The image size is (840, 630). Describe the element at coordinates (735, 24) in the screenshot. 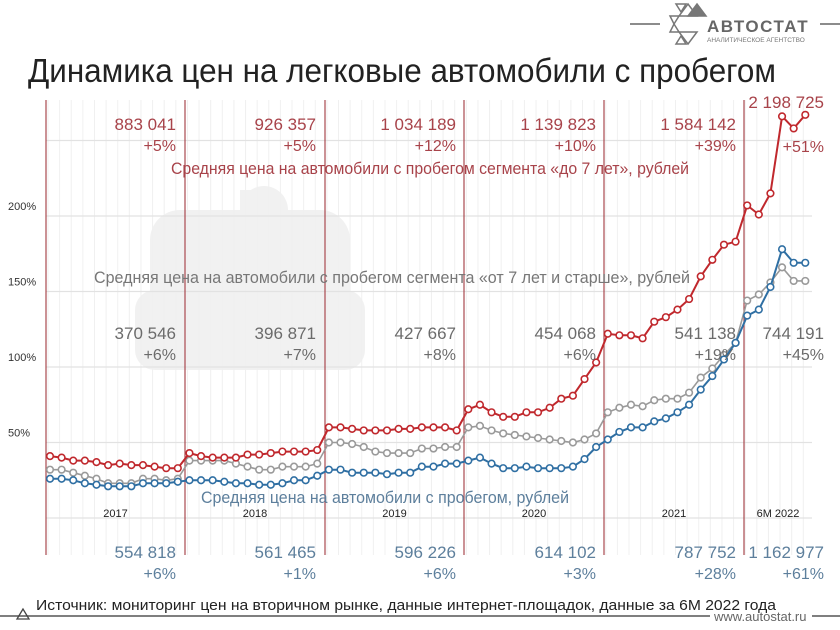

I see `autostat-logo: АВТОСТАТ АНАЛИТИЧЕСКОЕ АГЕНТСТВО` at that location.